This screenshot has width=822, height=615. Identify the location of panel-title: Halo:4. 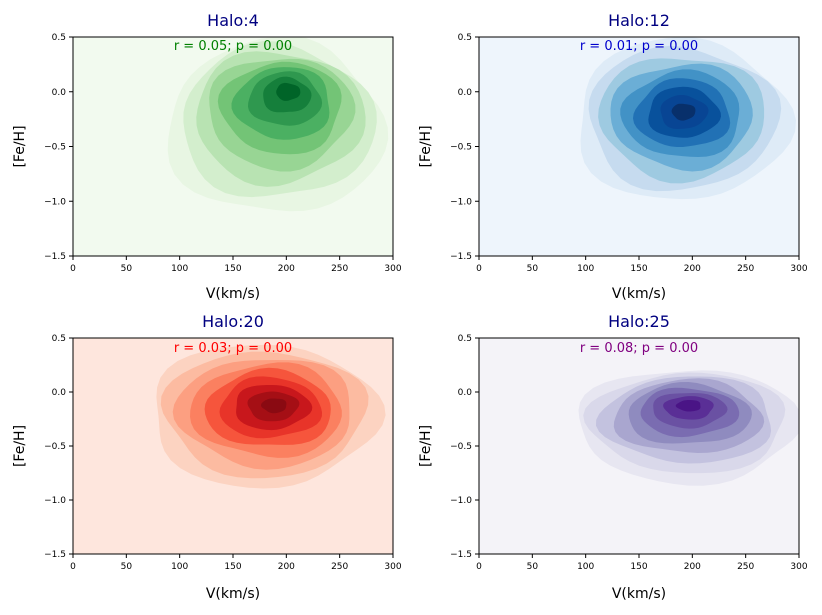
(233, 20).